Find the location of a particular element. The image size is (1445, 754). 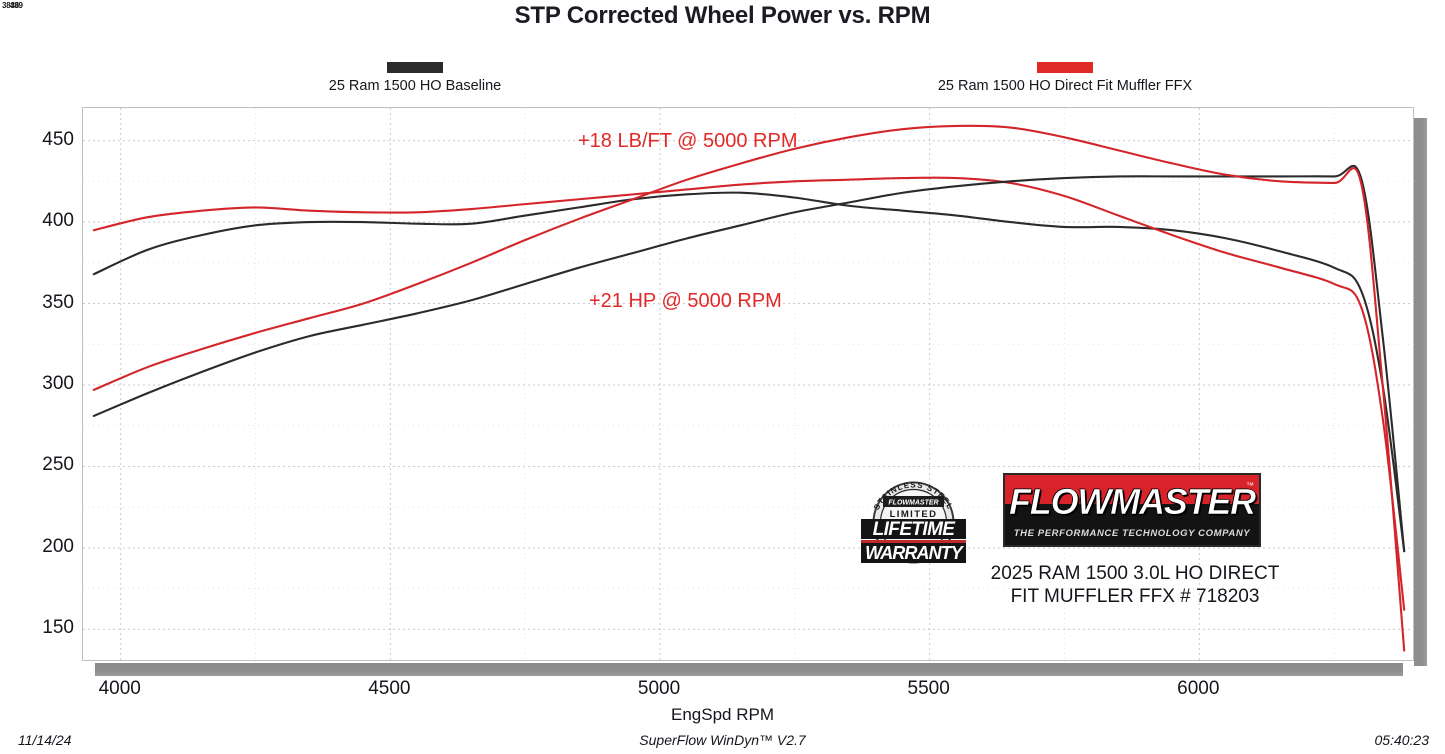

footer-app-name: SuperFlow WinDyn™ V2.7 is located at coordinates (722, 740).